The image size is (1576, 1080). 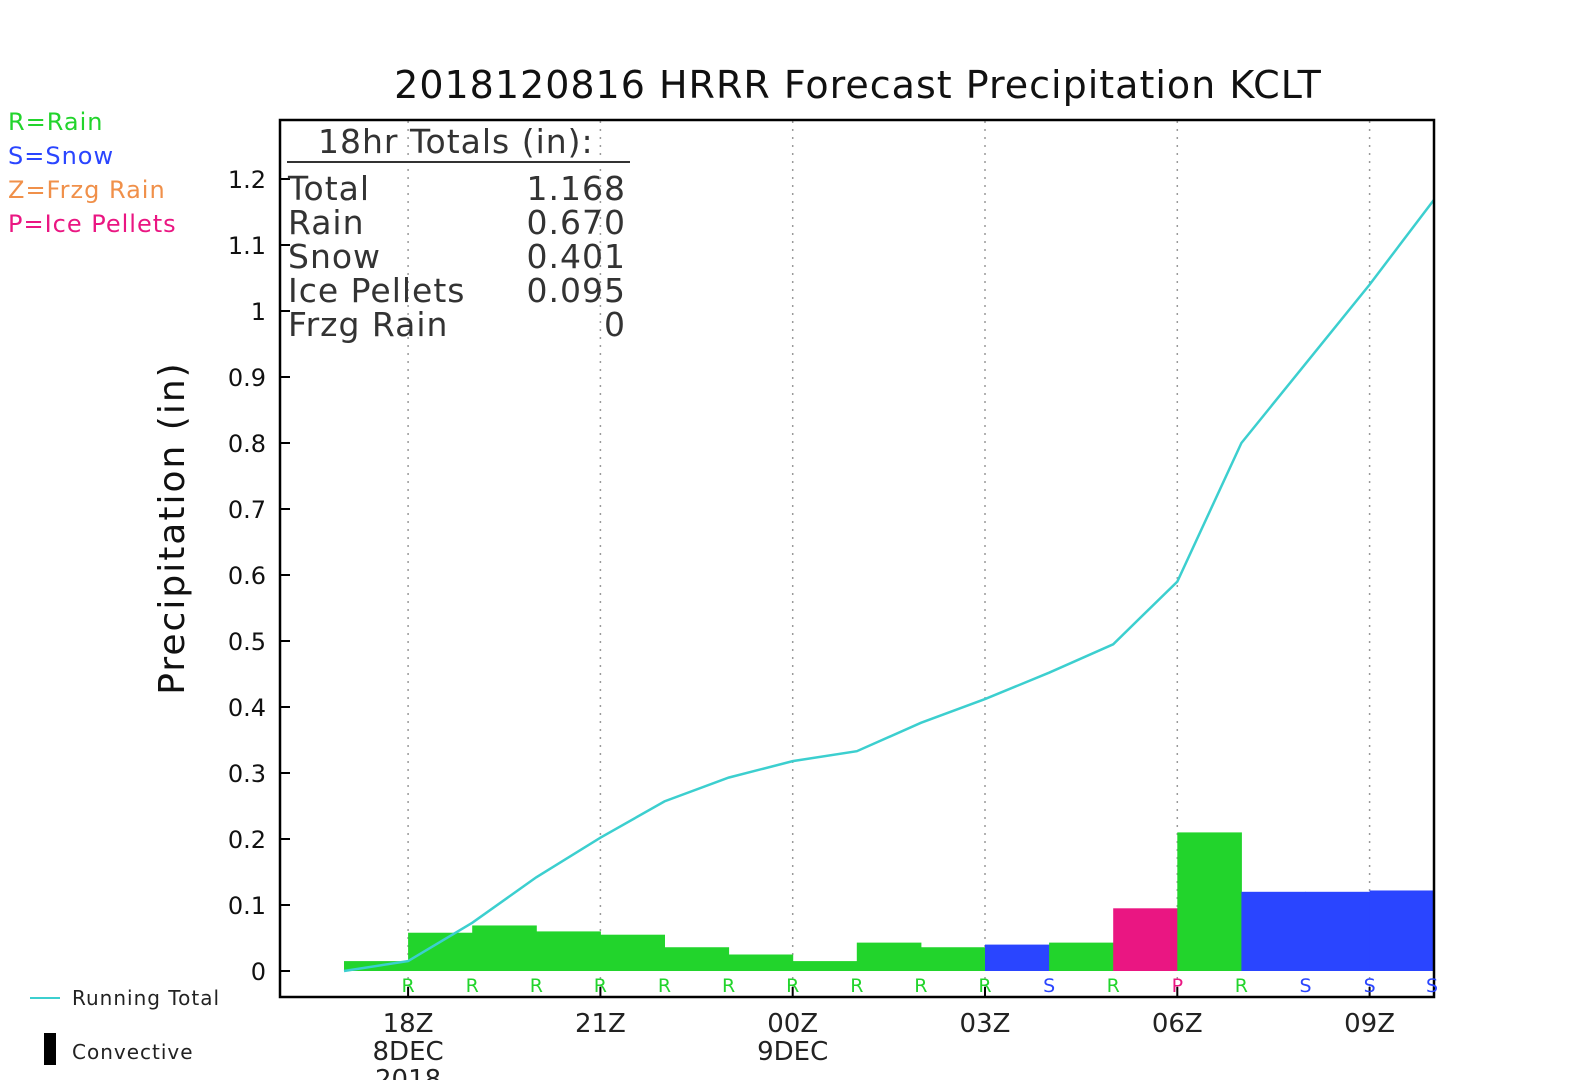 I want to click on totals-row-value: 0.401, so click(x=576, y=256).